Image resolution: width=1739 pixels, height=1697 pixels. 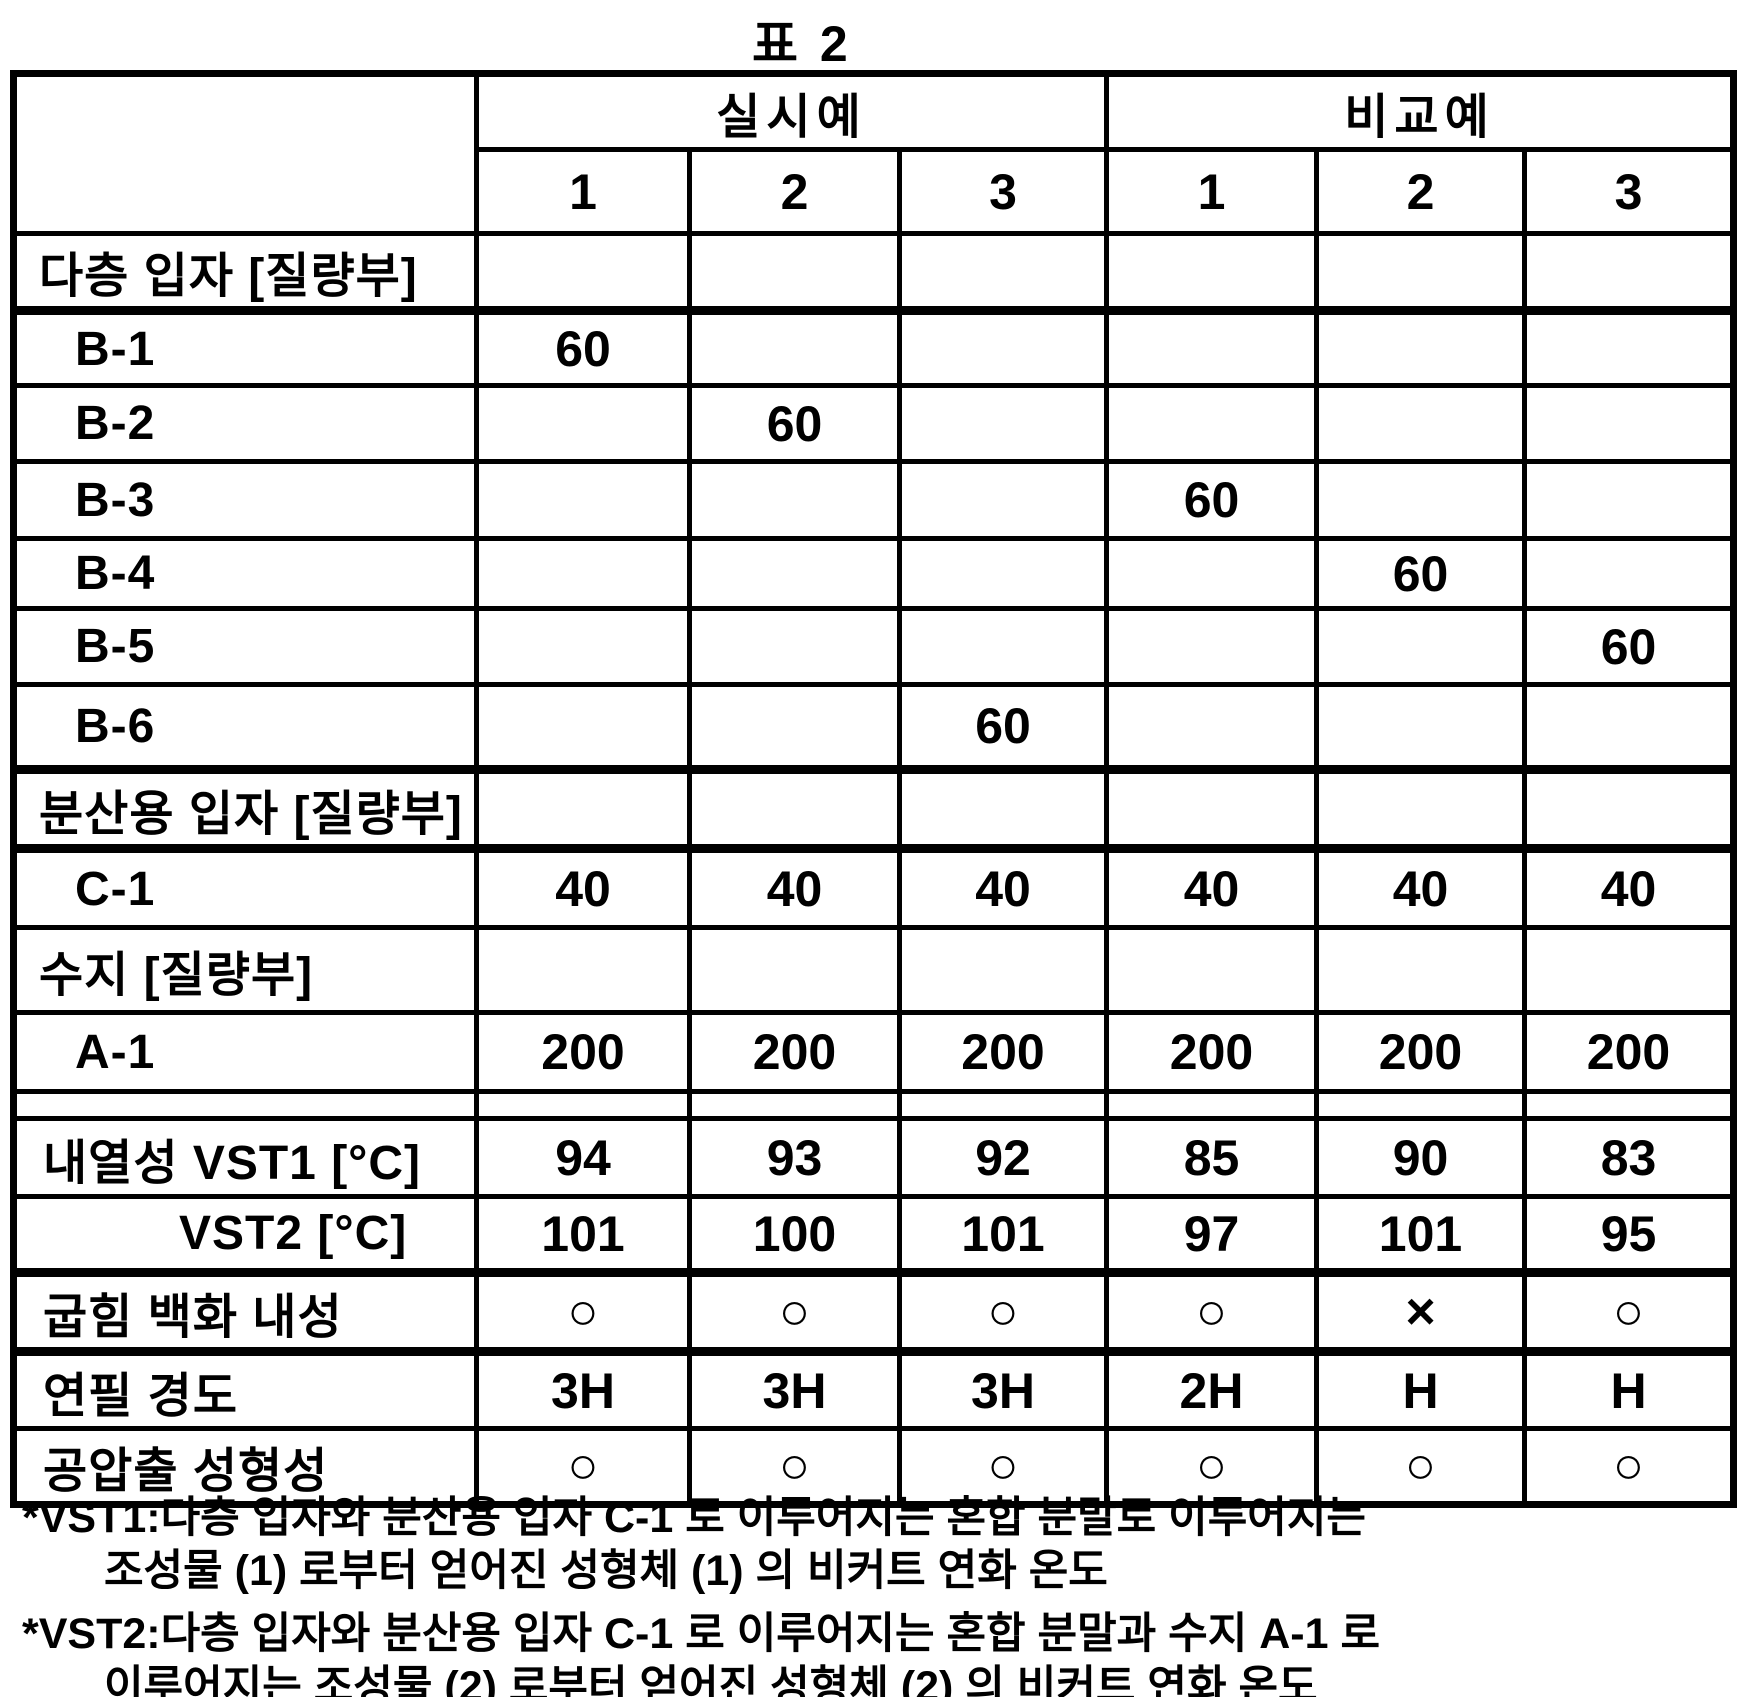 What do you see at coordinates (245, 887) in the screenshot?
I see `row-label: C-1` at bounding box center [245, 887].